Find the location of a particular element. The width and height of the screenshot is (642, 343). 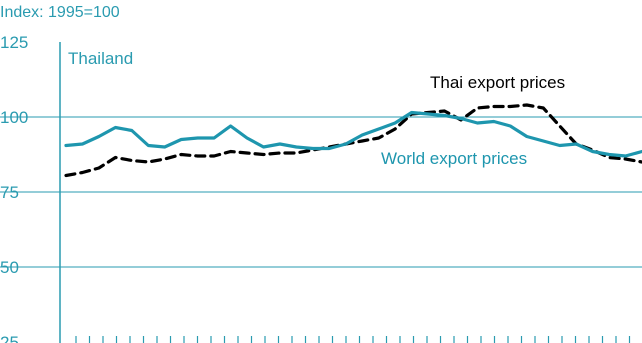

y-tick-label: 75 is located at coordinates (9, 192).